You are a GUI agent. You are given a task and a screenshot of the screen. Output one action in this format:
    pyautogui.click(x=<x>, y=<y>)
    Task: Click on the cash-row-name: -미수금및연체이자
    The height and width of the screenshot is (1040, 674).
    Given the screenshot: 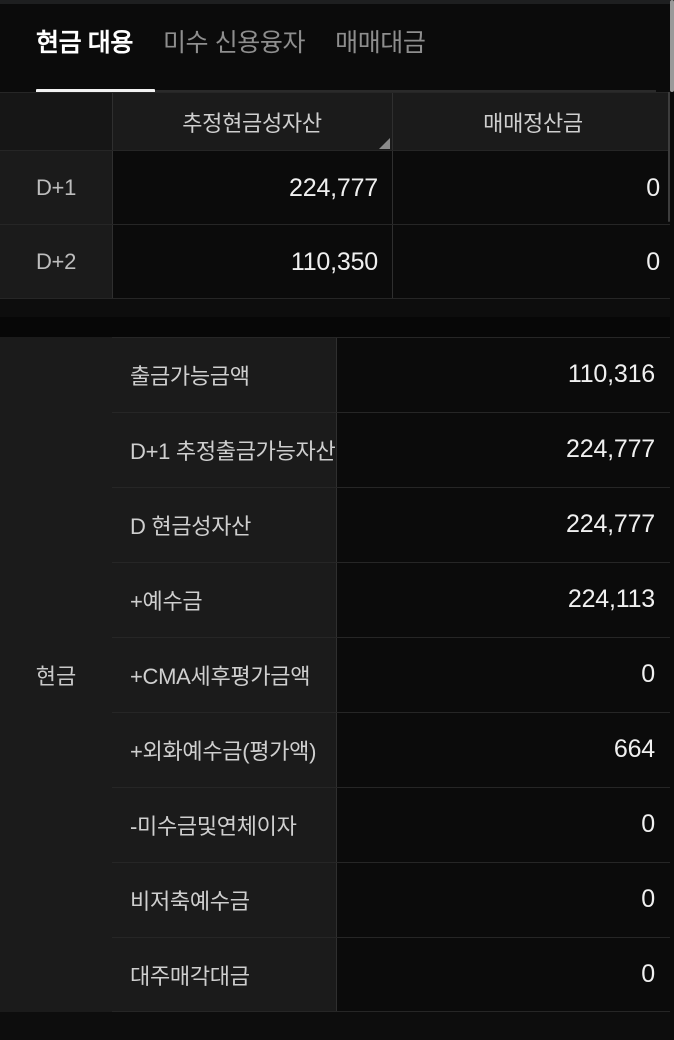 What is the action you would take?
    pyautogui.click(x=224, y=824)
    